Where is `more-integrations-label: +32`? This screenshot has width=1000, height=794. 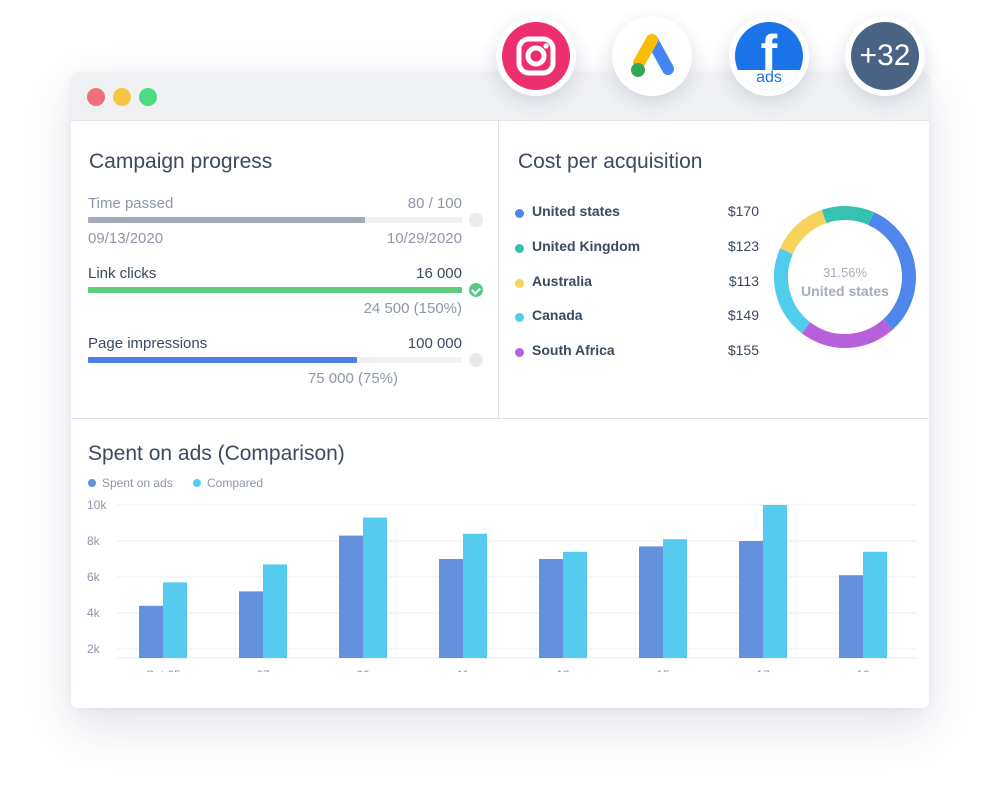
more-integrations-label: +32 is located at coordinates (885, 55).